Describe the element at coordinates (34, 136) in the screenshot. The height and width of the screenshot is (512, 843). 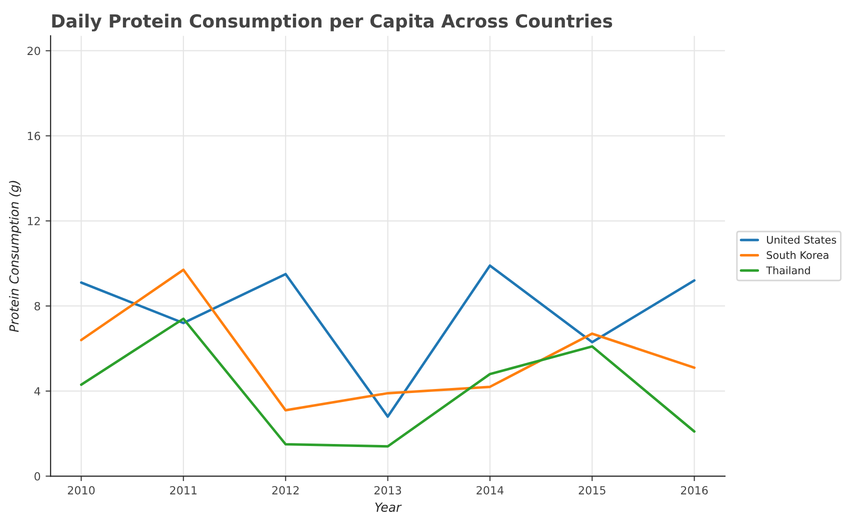
I see `y-tick-label: 16` at that location.